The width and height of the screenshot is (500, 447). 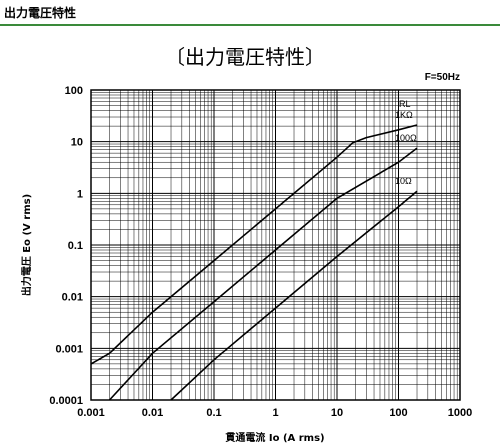 I want to click on x-tick-label: 10, so click(x=337, y=413).